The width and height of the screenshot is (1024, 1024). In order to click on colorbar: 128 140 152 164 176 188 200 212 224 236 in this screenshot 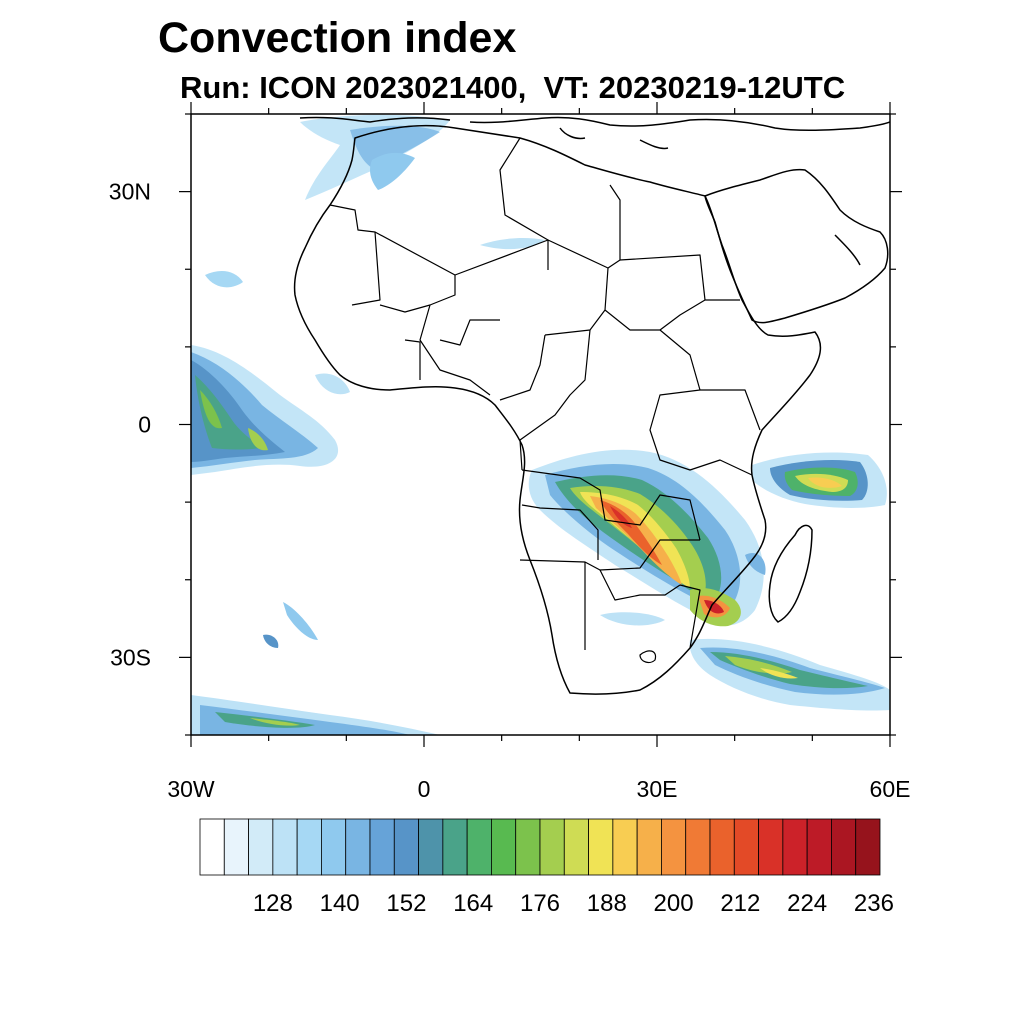, I will do `click(546, 867)`.